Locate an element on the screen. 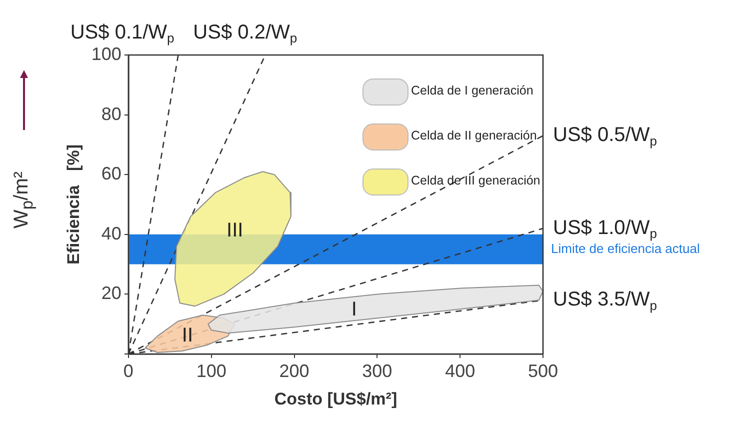  x-tick-label: 200 is located at coordinates (294, 370).